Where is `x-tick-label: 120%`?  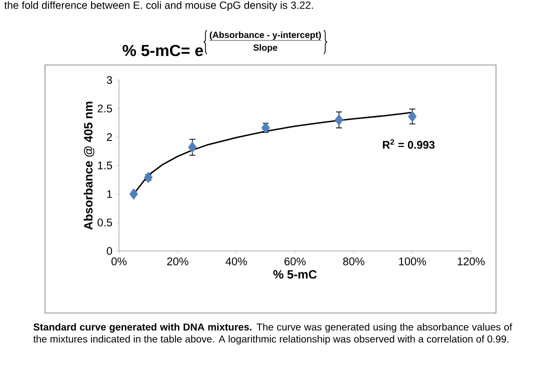
x-tick-label: 120% is located at coordinates (471, 262).